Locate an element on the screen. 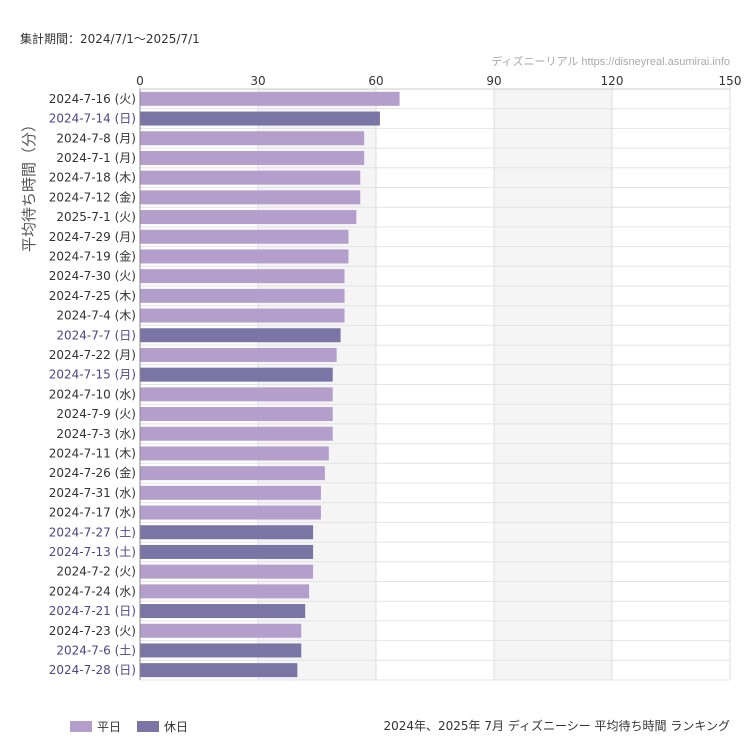  period-label: 集計期間：2024/7/1〜2025/7/1 is located at coordinates (110, 39).